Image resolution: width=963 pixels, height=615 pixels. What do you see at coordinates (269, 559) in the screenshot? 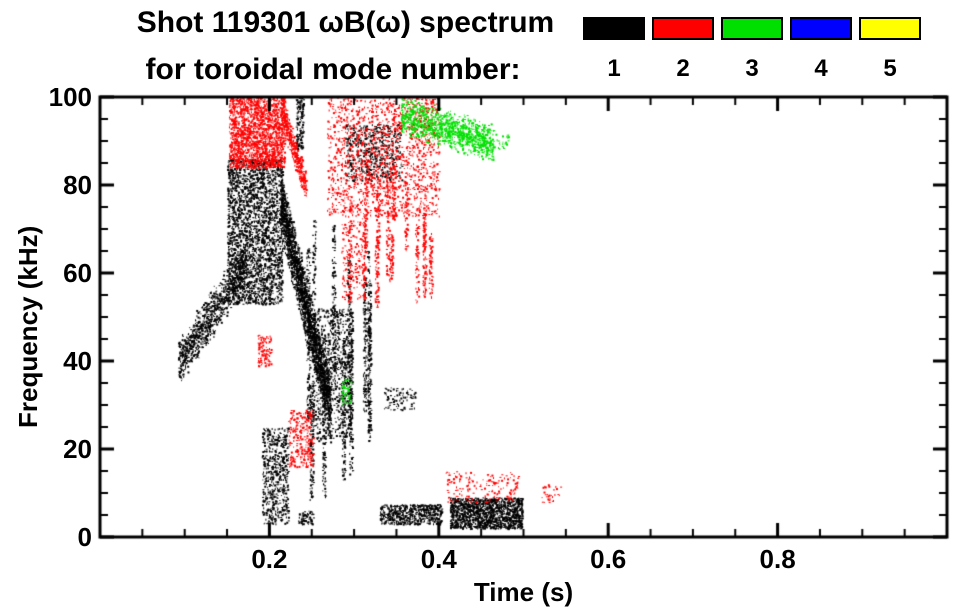
I see `x-tick-0.2: 0.2` at bounding box center [269, 559].